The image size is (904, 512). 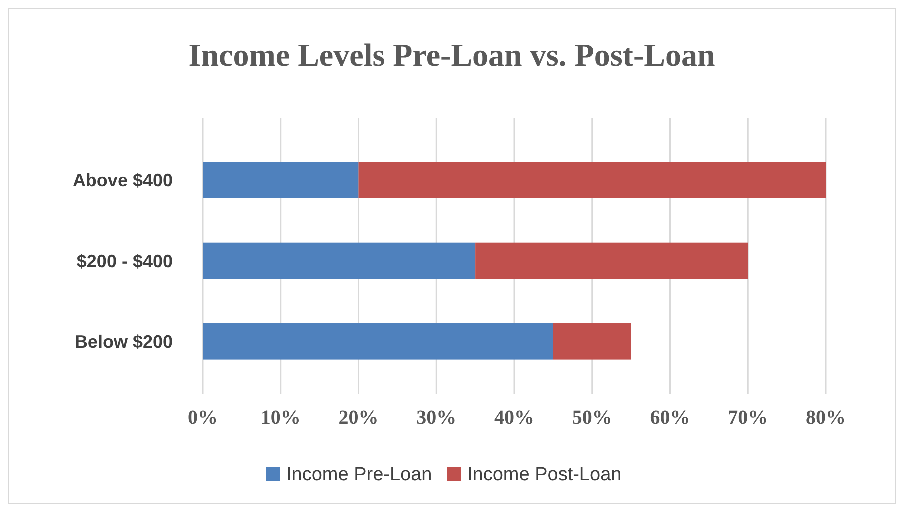 What do you see at coordinates (122, 180) in the screenshot?
I see `y-tick-label: Above $400` at bounding box center [122, 180].